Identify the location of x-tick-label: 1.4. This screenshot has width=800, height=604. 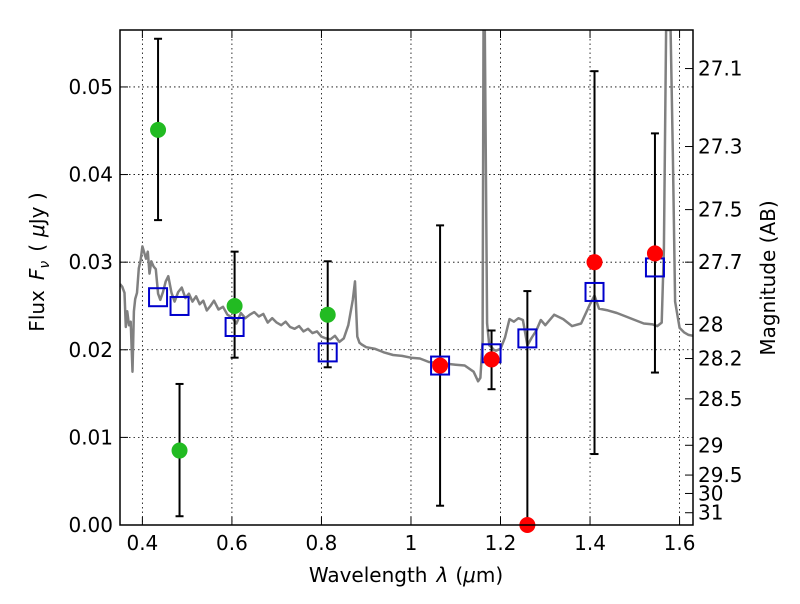
(590, 543).